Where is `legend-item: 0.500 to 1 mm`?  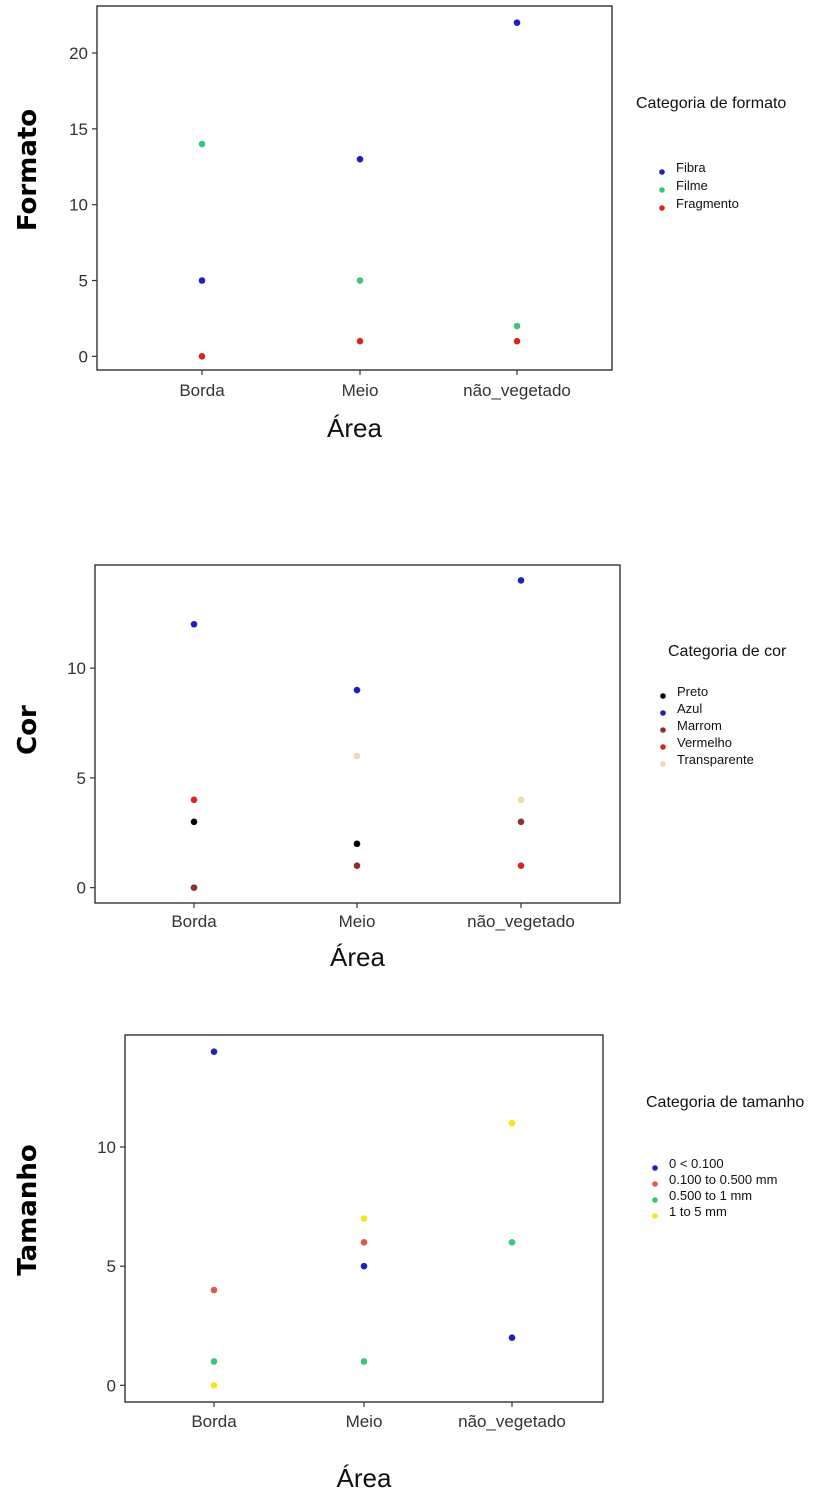 legend-item: 0.500 to 1 mm is located at coordinates (710, 1195).